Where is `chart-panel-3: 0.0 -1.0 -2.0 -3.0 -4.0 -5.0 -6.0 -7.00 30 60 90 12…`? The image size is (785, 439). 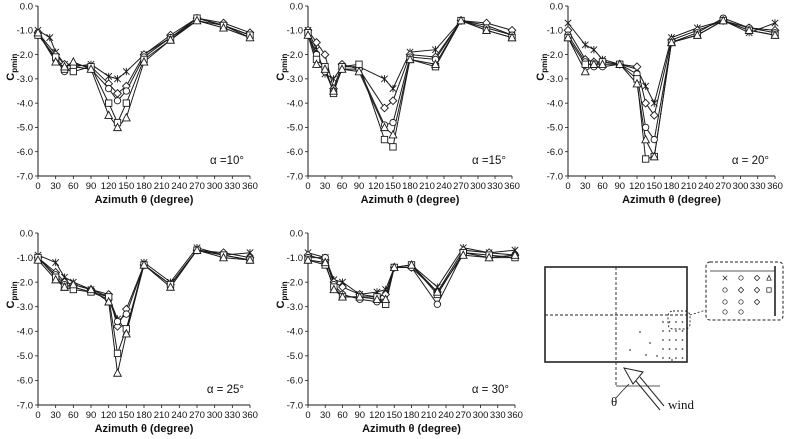
chart-panel-3: 0.0 -1.0 -2.0 -3.0 -4.0 -5.0 -6.0 -7.00 30 60 90 12… is located at coordinates (659, 103).